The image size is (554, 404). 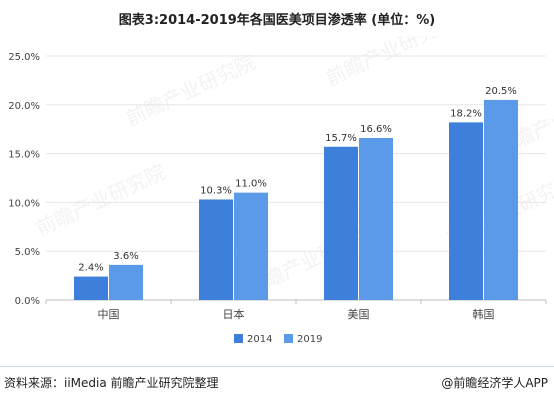 What do you see at coordinates (309, 339) in the screenshot?
I see `legend-label: 2019` at bounding box center [309, 339].